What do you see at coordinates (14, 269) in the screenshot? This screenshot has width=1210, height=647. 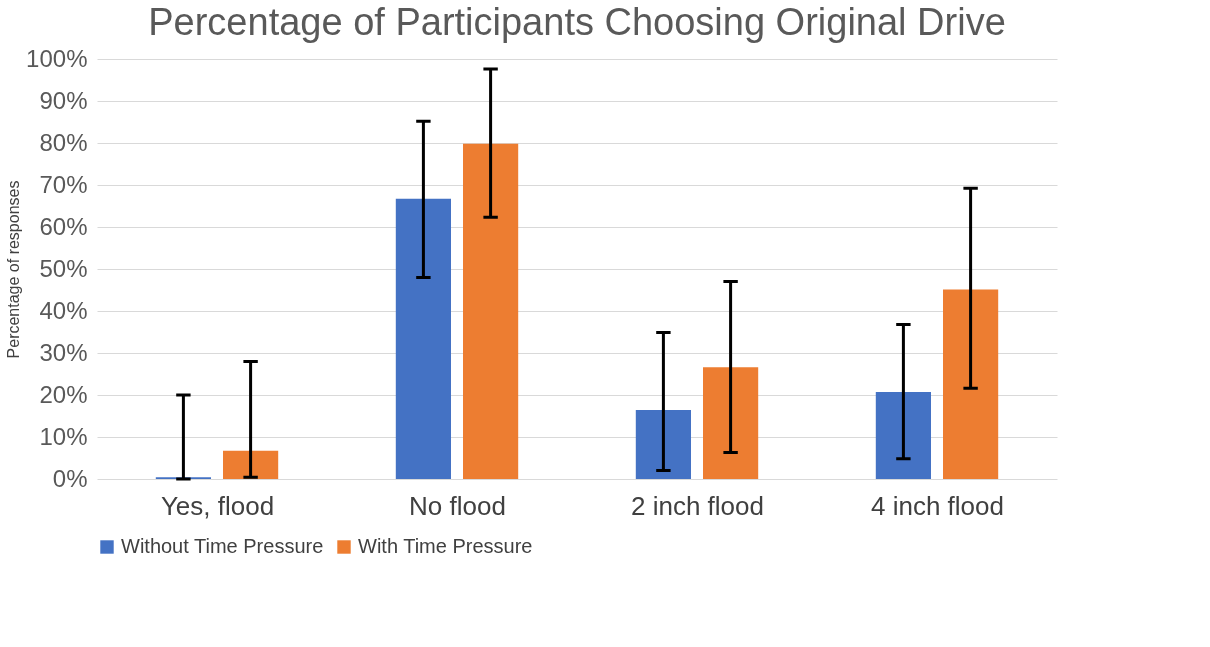 I see `y-axis-title: Percentage of responses` at bounding box center [14, 269].